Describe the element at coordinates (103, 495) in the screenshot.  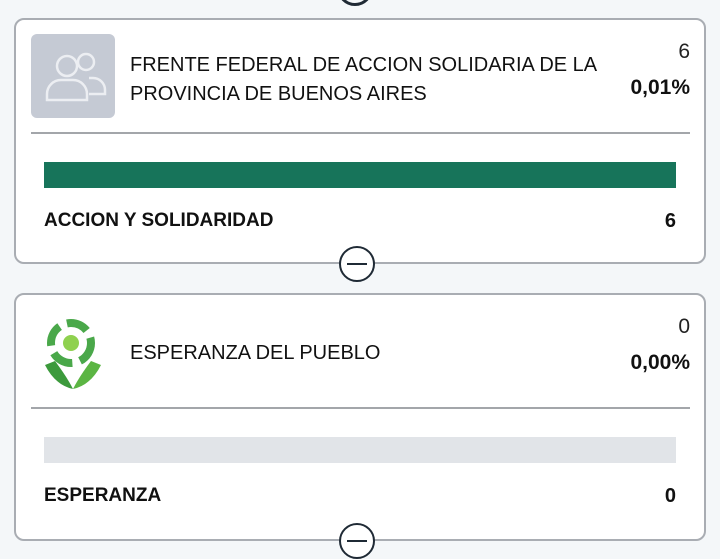
I see `list-name: ESPERANZA` at that location.